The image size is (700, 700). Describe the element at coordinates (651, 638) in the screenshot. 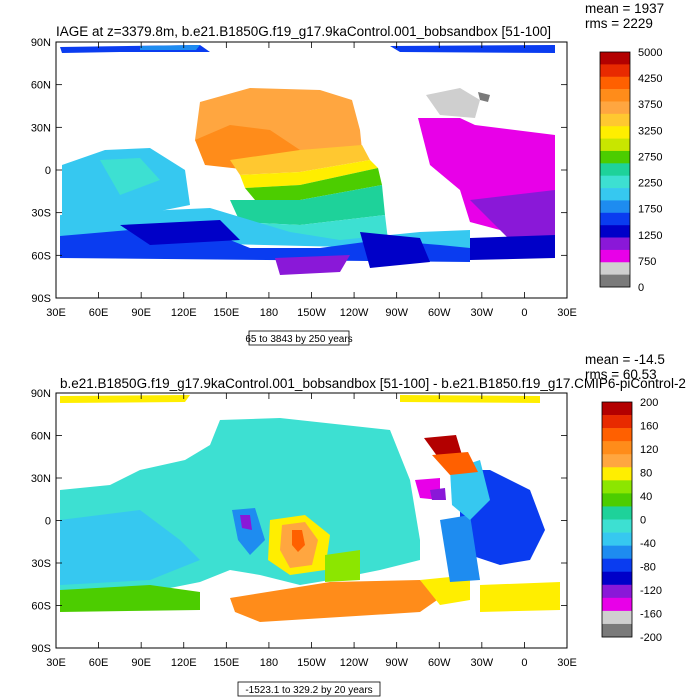

I see `colorbar-label: -200` at that location.